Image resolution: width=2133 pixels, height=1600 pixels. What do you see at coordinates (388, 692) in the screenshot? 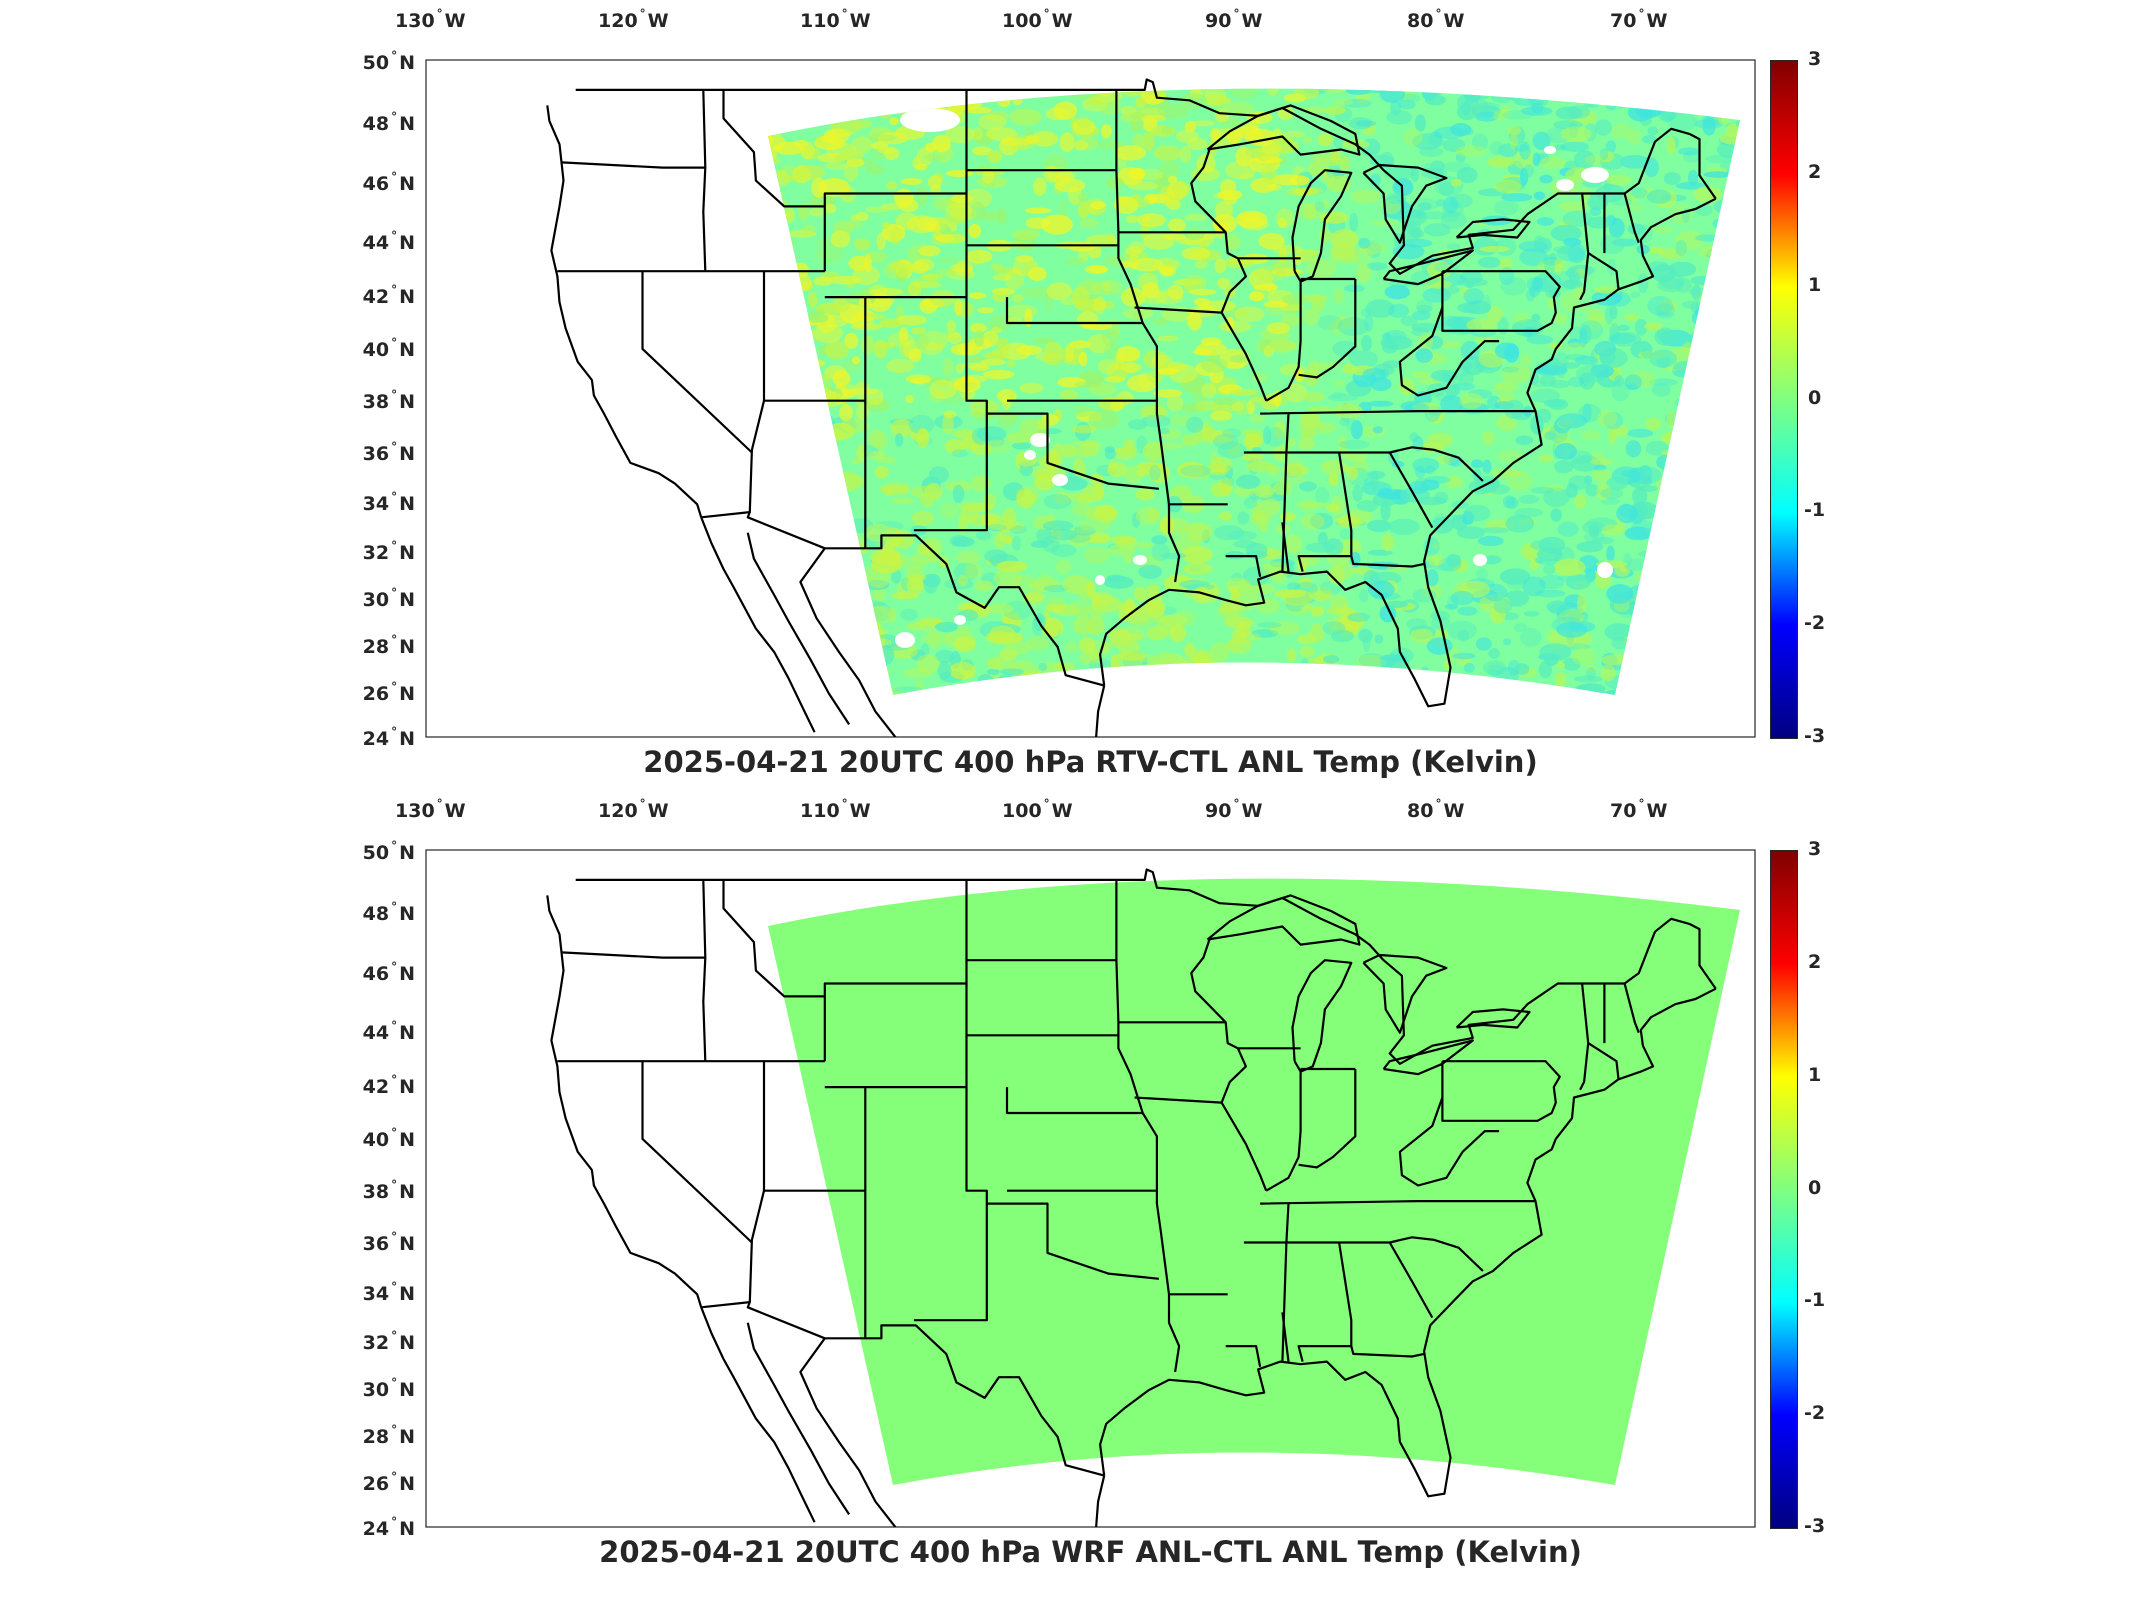
I see `latitude-label: 26 ° N` at bounding box center [388, 692].